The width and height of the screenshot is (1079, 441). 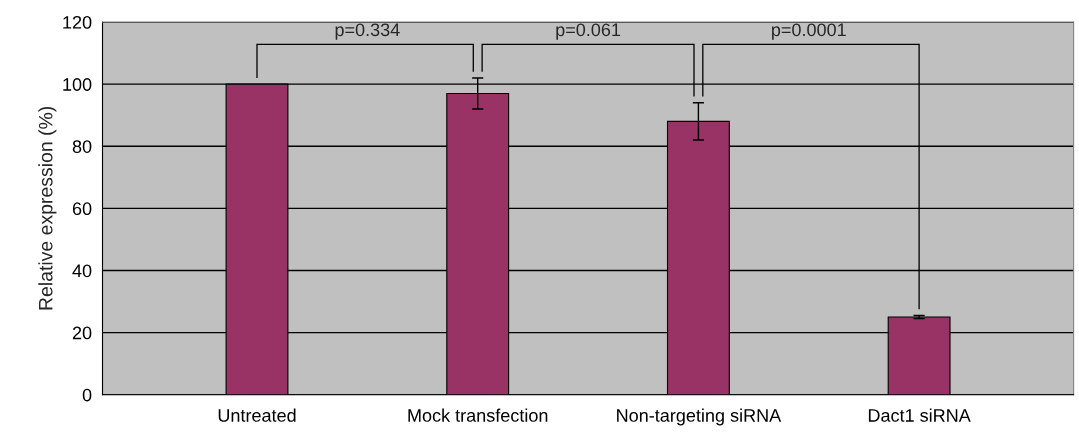 What do you see at coordinates (87, 395) in the screenshot?
I see `y-tick-label: 0` at bounding box center [87, 395].